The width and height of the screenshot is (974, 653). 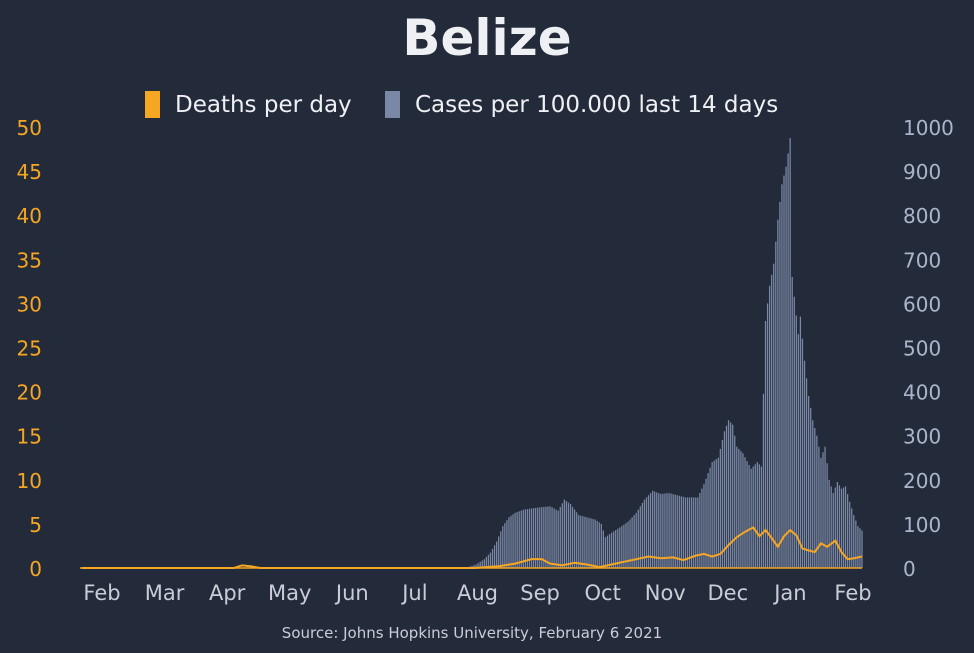 I want to click on y-left-tick-label: 25, so click(x=29, y=349).